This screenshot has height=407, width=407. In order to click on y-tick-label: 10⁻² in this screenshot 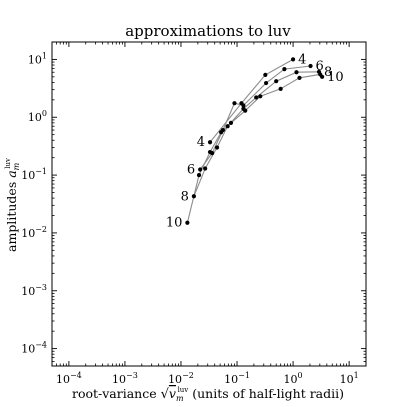, I will do `click(34, 232)`.